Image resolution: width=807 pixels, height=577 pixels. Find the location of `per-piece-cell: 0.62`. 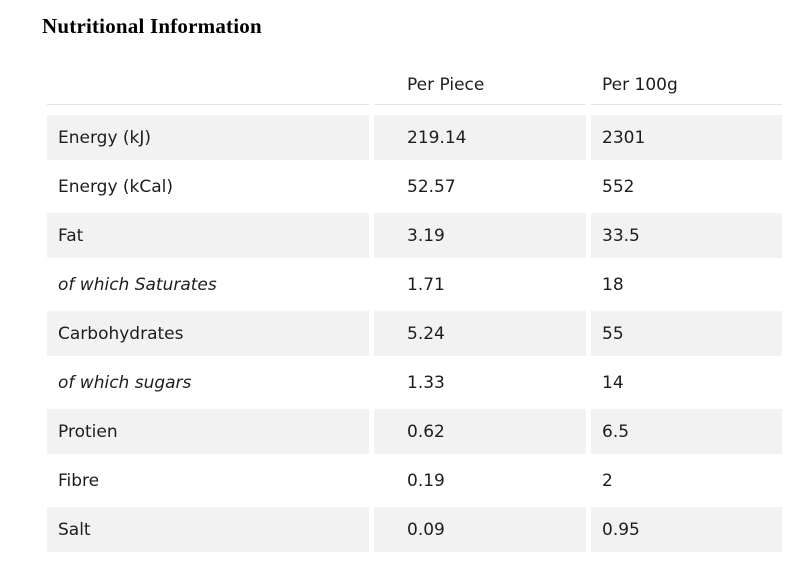

per-piece-cell: 0.62 is located at coordinates (480, 431).